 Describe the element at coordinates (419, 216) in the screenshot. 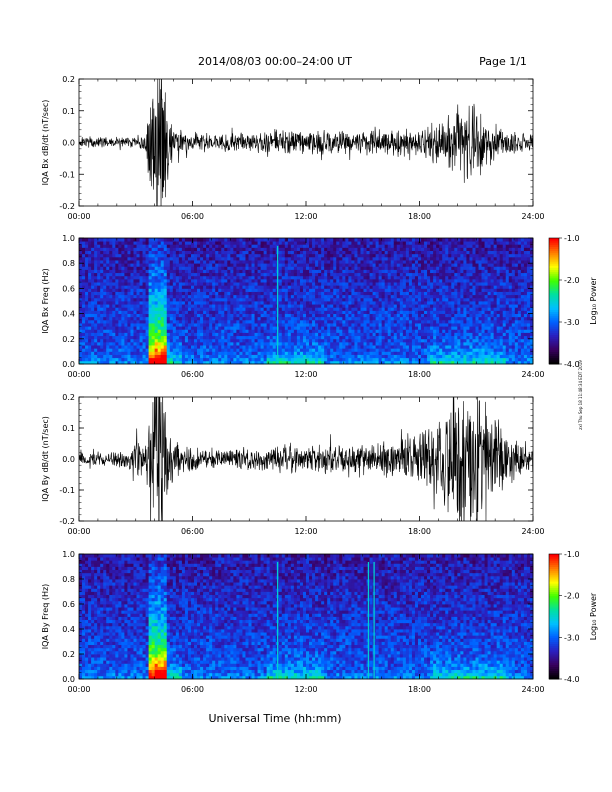

I see `x-tick-label: 18:00` at that location.